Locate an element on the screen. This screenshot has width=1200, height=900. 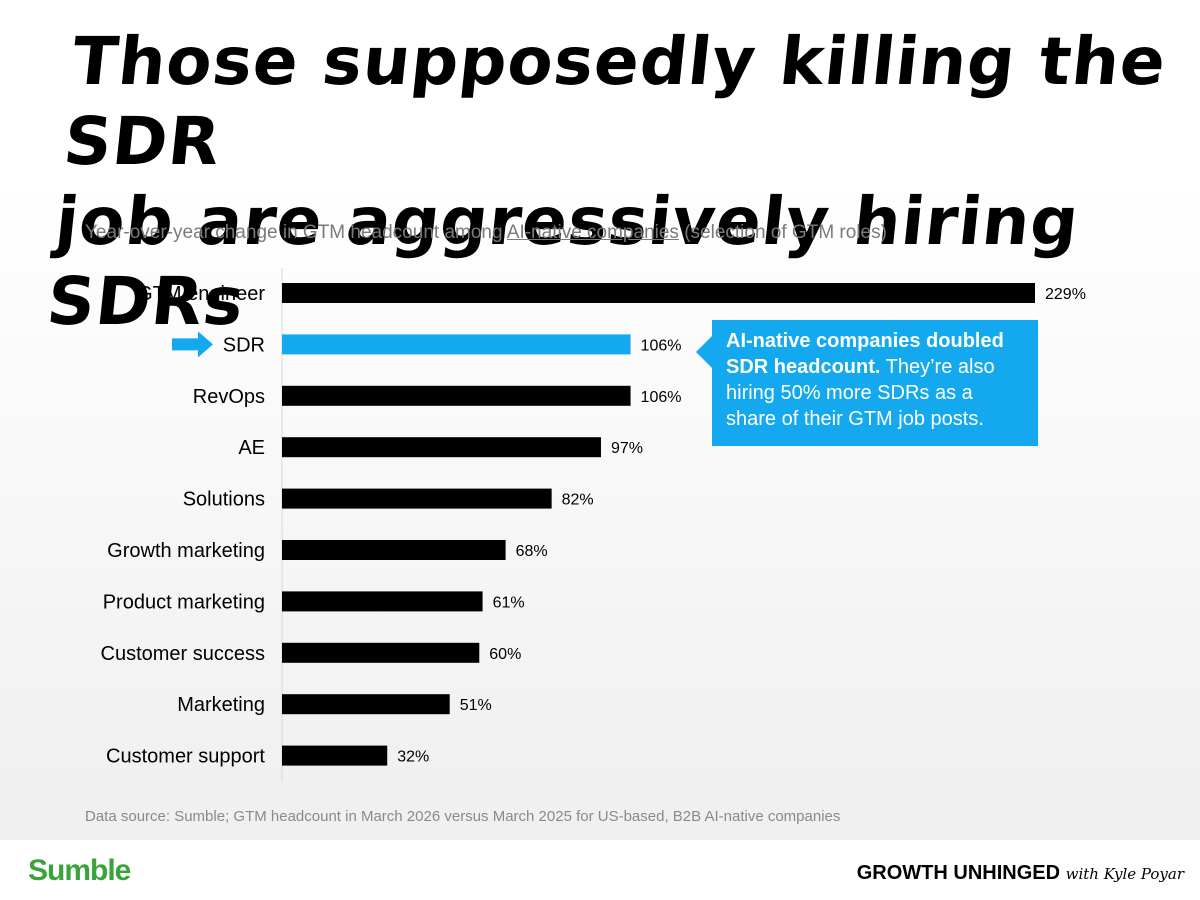
bar-solutions is located at coordinates (417, 498).